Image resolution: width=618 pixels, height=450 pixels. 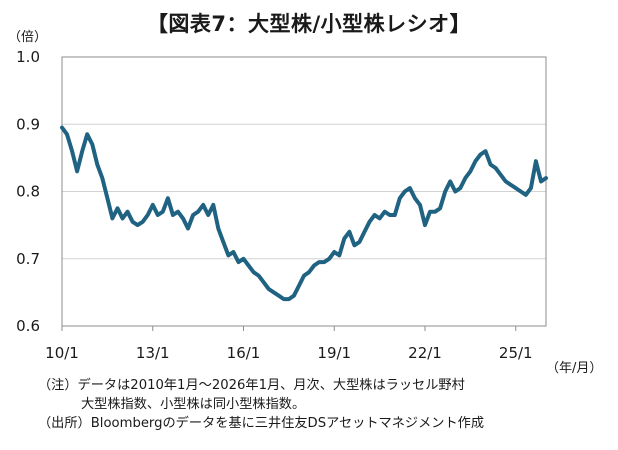 What do you see at coordinates (251, 385) in the screenshot?
I see `note-line-1: （注）データは2010年1月～2026年1月、月次、大型株はラッセル野村` at bounding box center [251, 385].